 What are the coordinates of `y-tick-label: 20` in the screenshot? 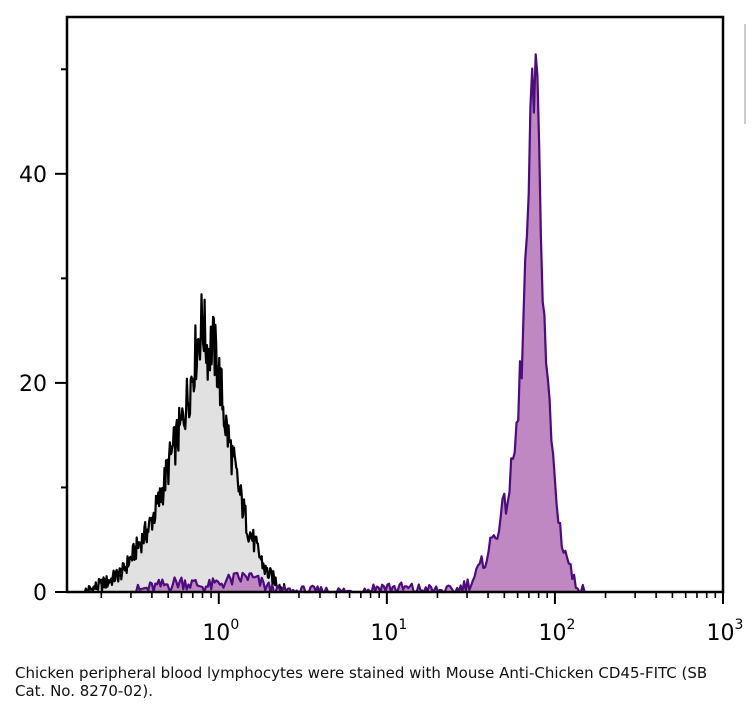 It's located at (33, 384).